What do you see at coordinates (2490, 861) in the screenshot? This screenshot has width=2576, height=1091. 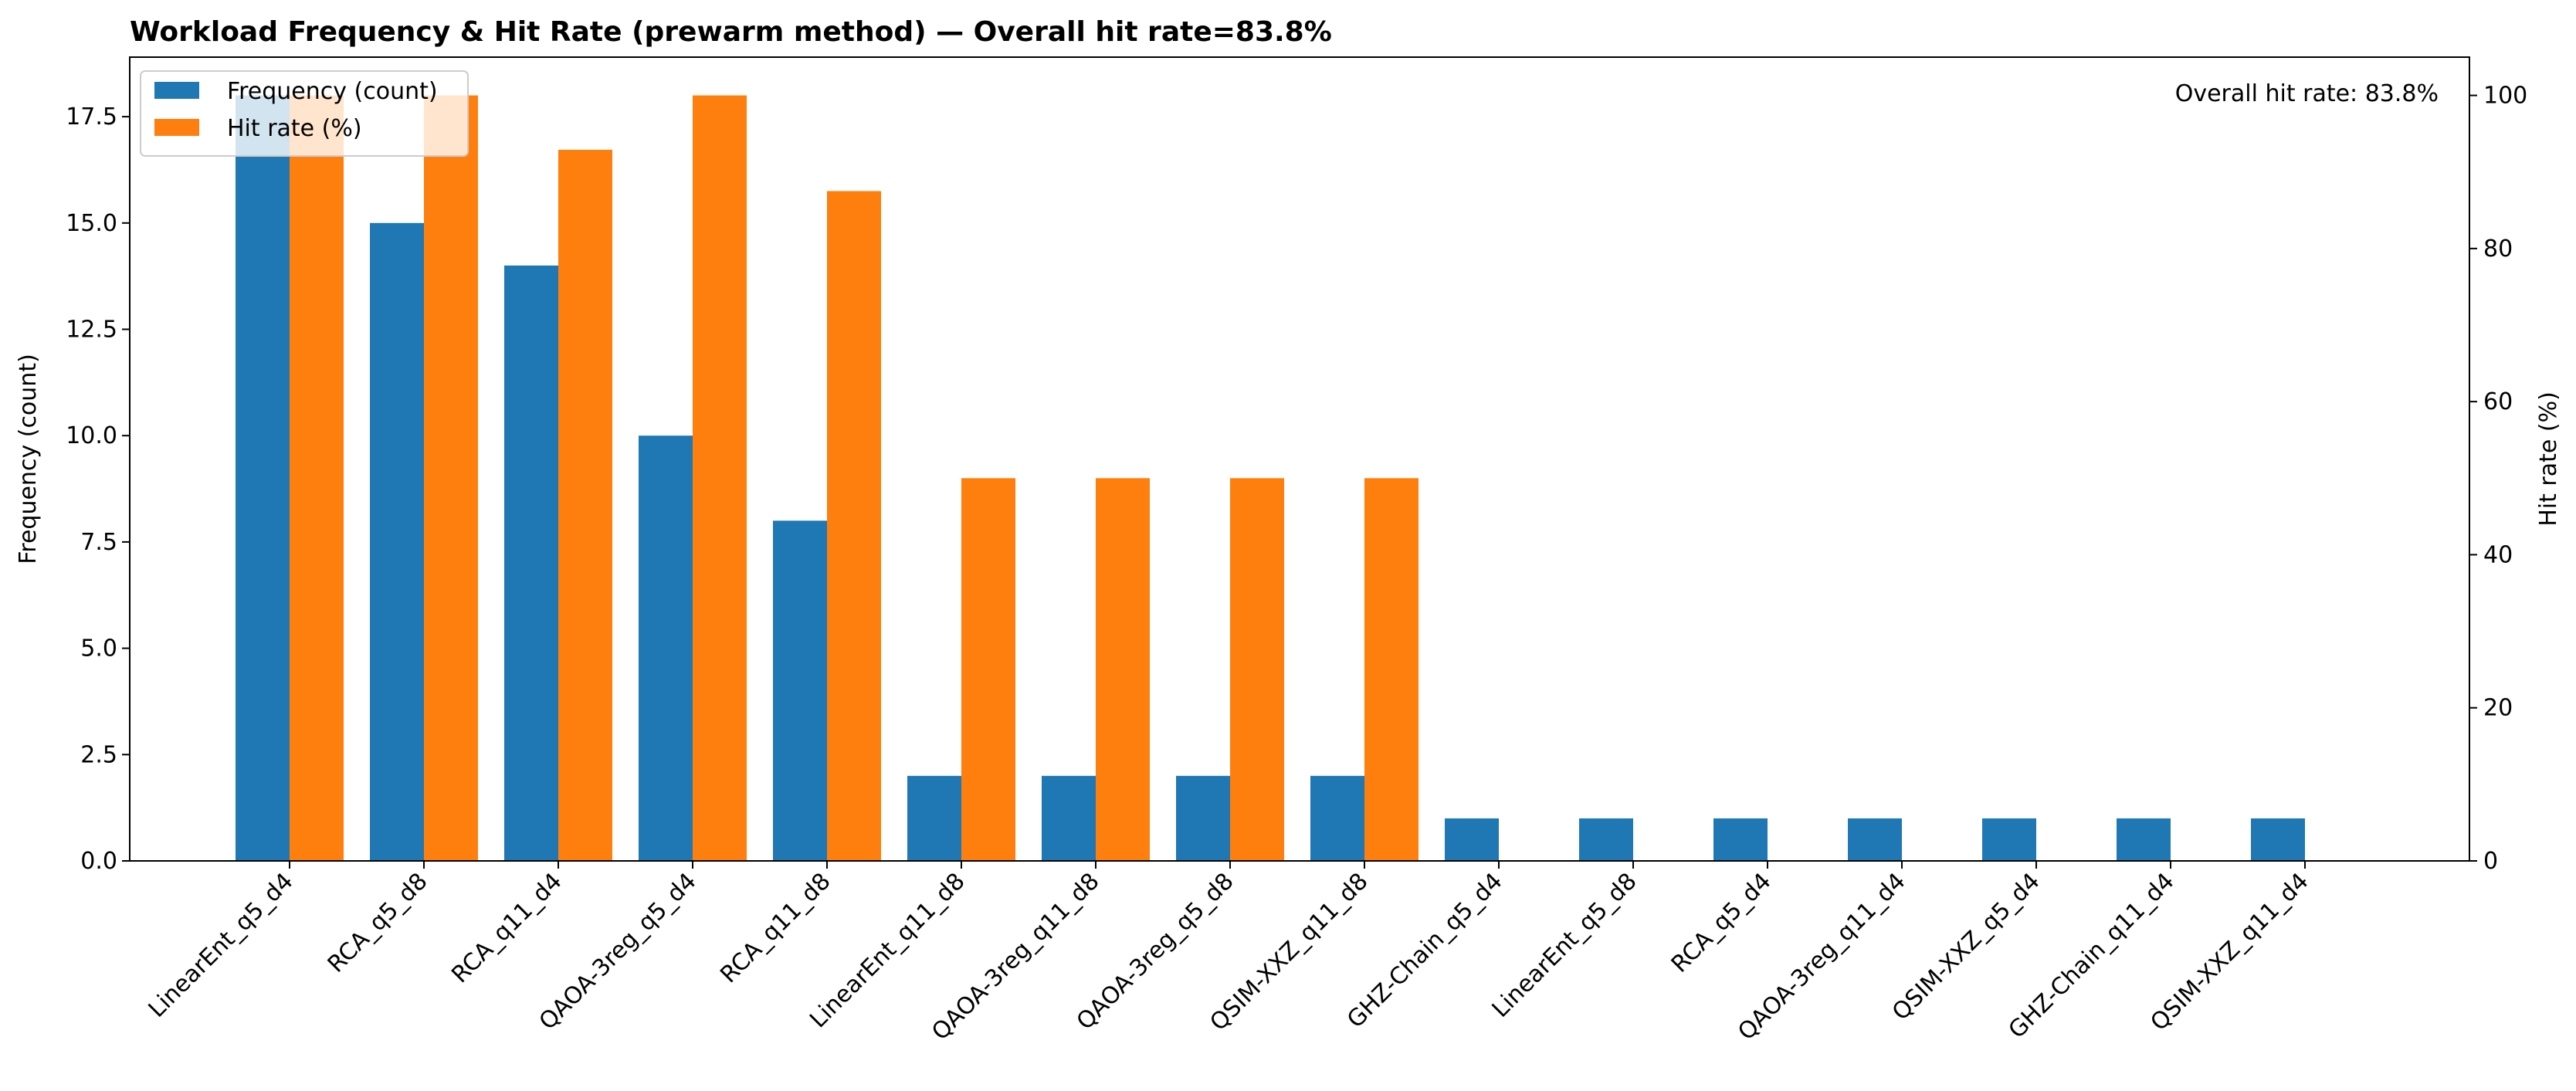 I see `y-tick-label-right: 0` at bounding box center [2490, 861].